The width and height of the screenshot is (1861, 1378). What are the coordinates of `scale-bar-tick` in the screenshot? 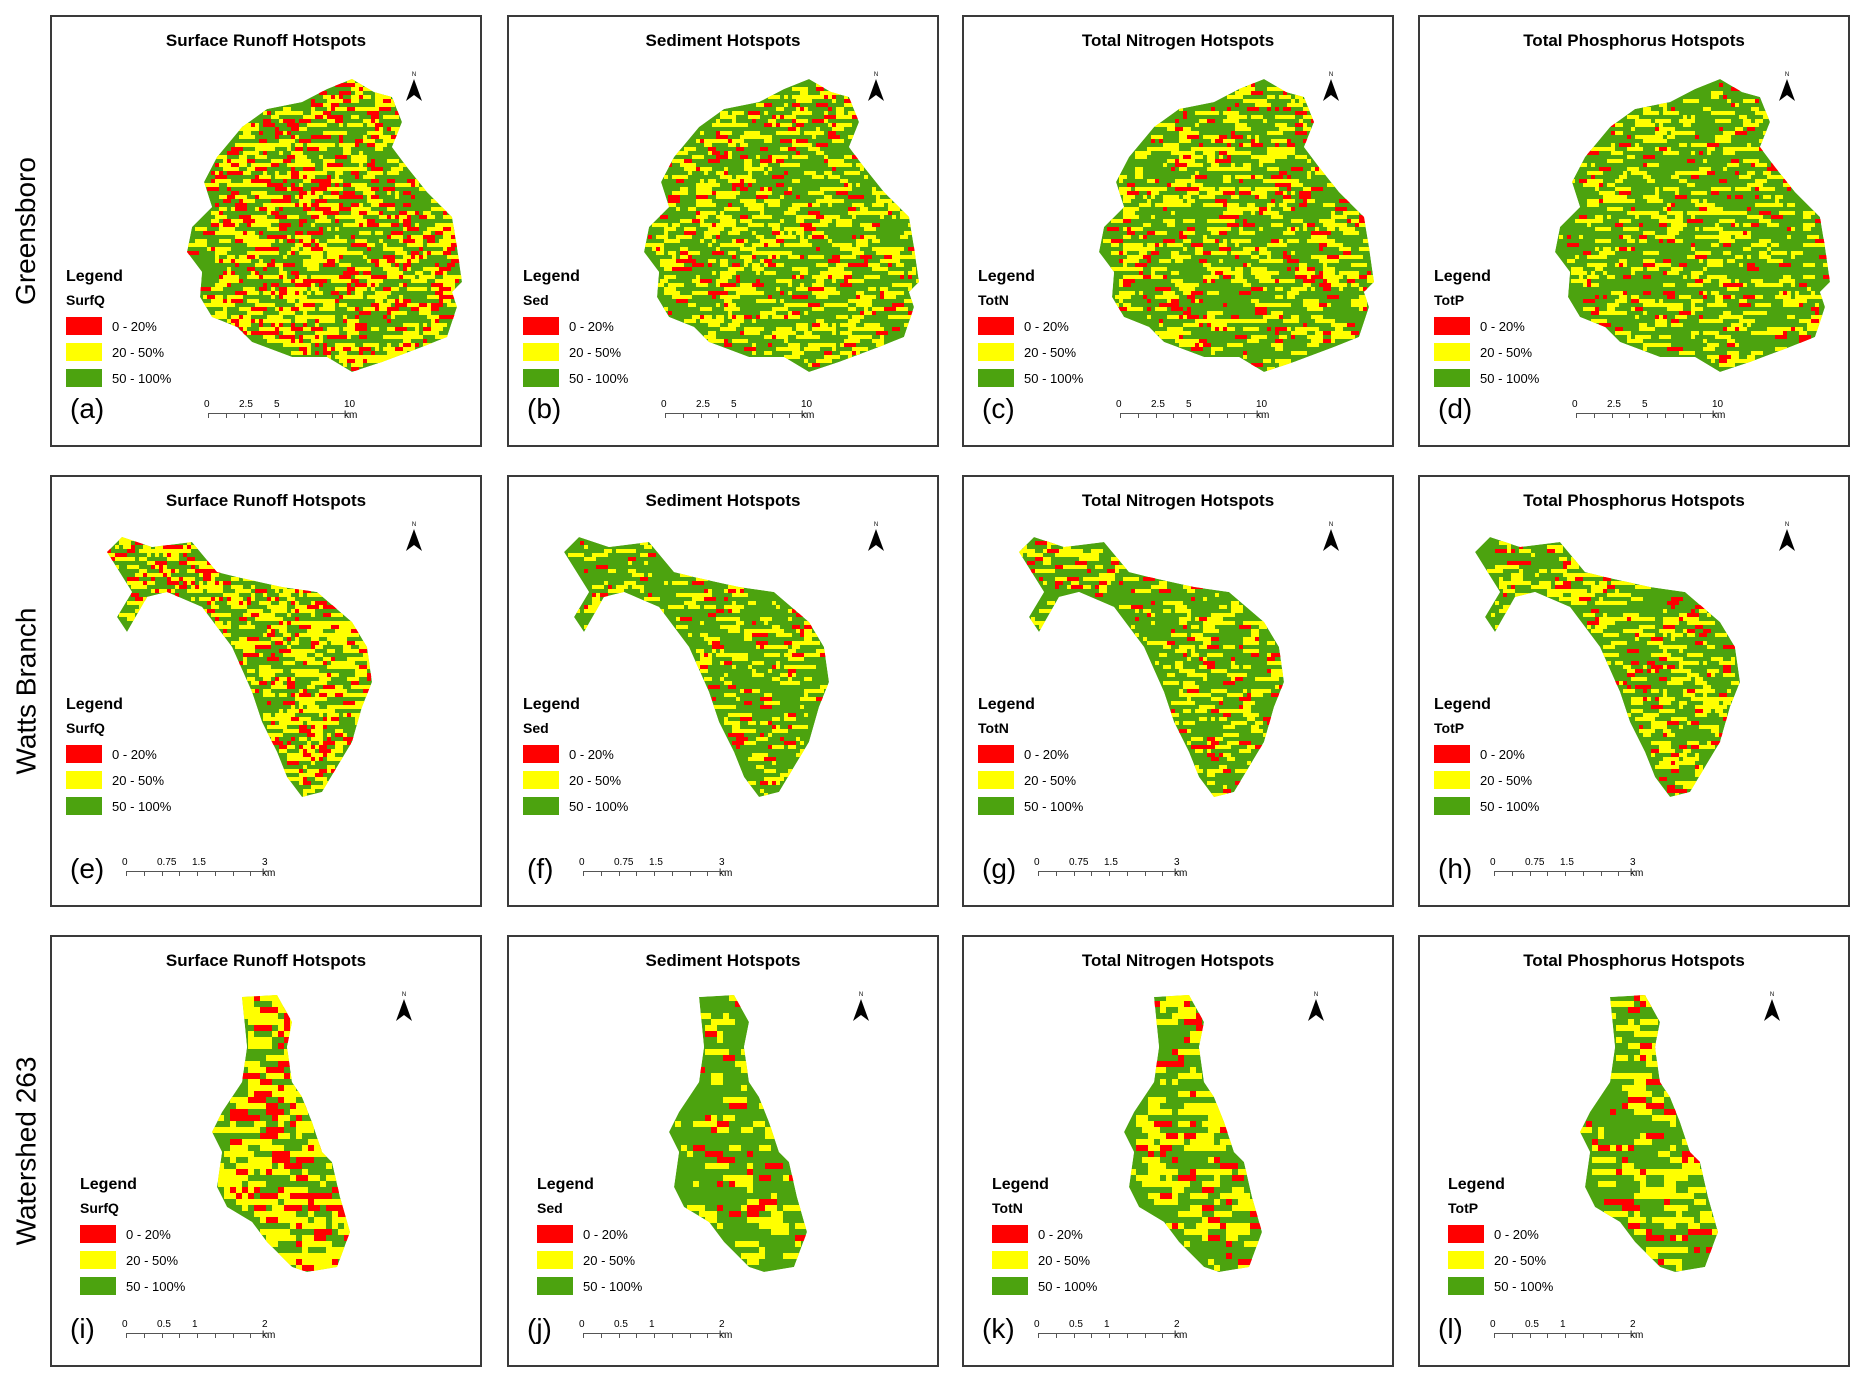 It's located at (1619, 873).